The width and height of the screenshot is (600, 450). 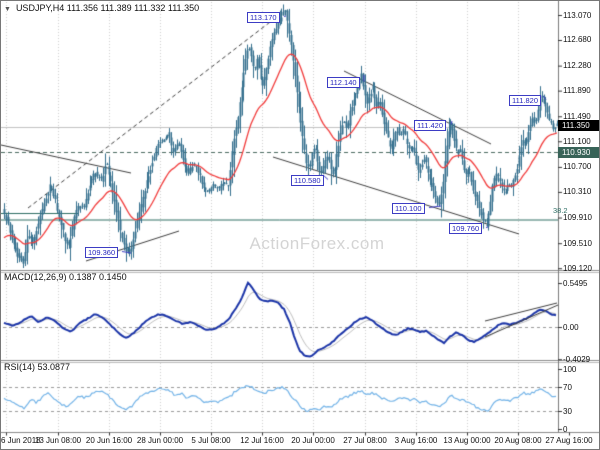 What do you see at coordinates (467, 440) in the screenshot?
I see `time-axis-label: 13 Aug 00:00` at bounding box center [467, 440].